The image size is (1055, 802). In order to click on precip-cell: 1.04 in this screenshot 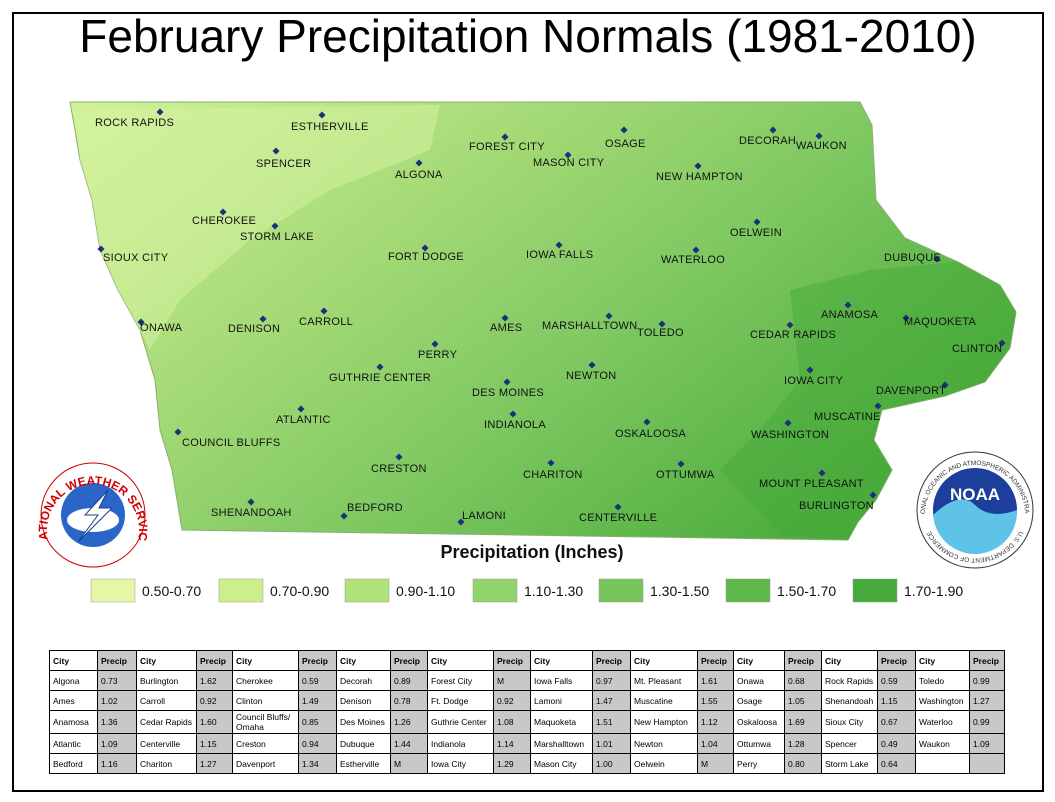, I will do `click(715, 743)`.